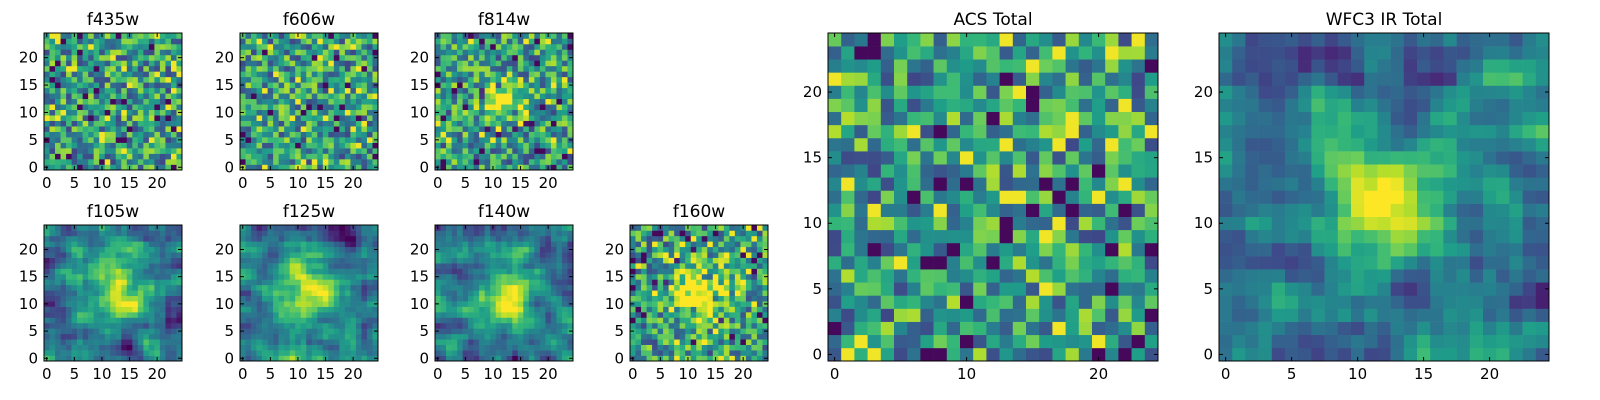 This screenshot has width=1600, height=400. Describe the element at coordinates (157, 374) in the screenshot. I see `x-tick-label: 20` at that location.